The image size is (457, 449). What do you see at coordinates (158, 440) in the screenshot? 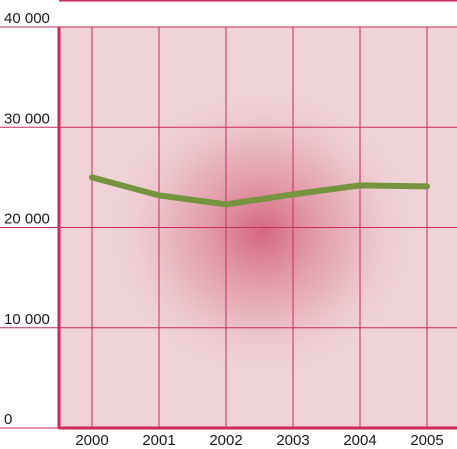
I see `x-tick-label: 2001` at bounding box center [158, 440].